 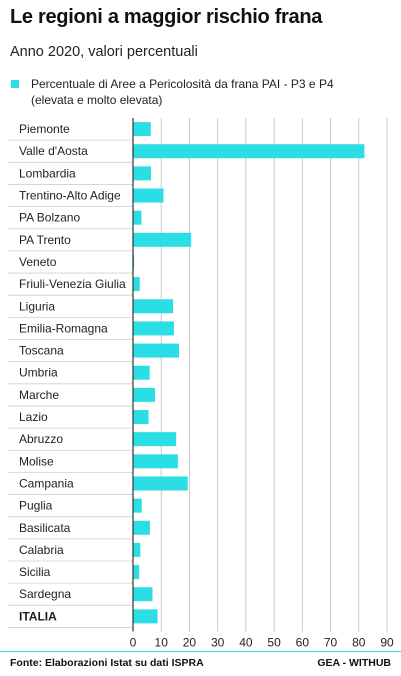 I want to click on x-tick-label: 80, so click(x=359, y=642).